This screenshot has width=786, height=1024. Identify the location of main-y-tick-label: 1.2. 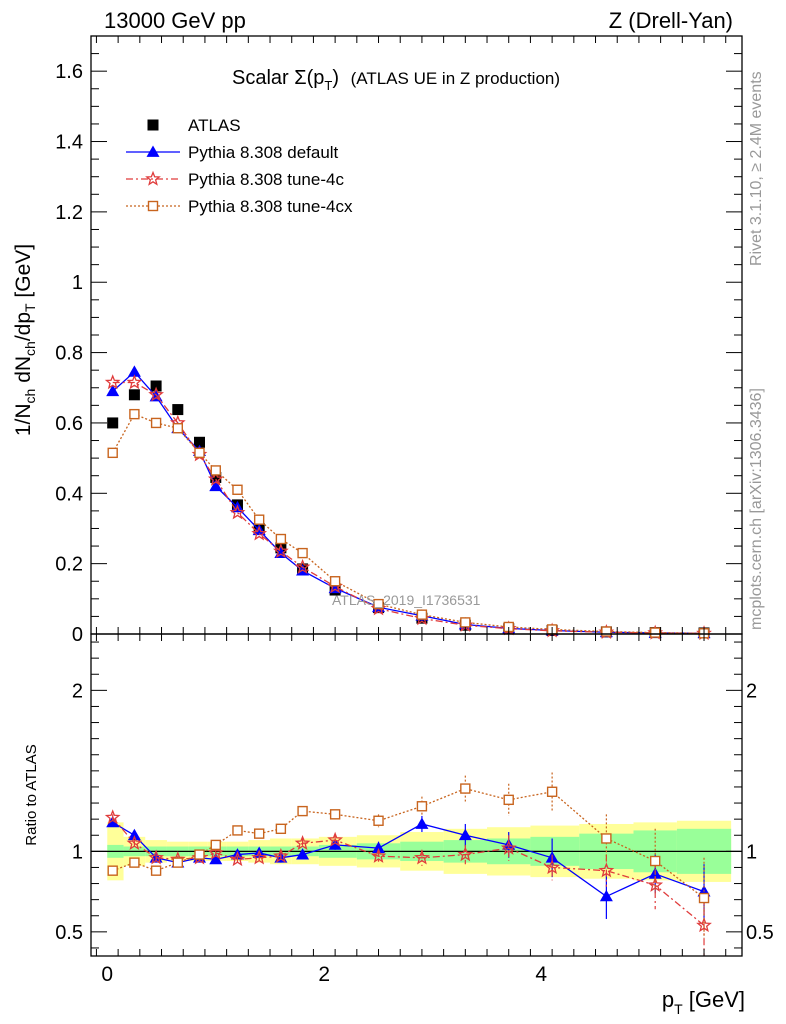
(69, 213).